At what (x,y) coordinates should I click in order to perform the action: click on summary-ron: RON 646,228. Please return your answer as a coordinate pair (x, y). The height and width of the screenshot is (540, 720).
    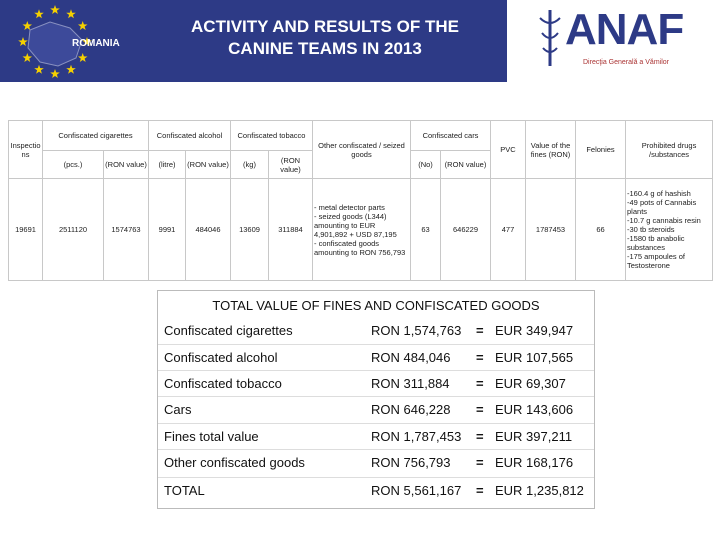
    Looking at the image, I should click on (411, 409).